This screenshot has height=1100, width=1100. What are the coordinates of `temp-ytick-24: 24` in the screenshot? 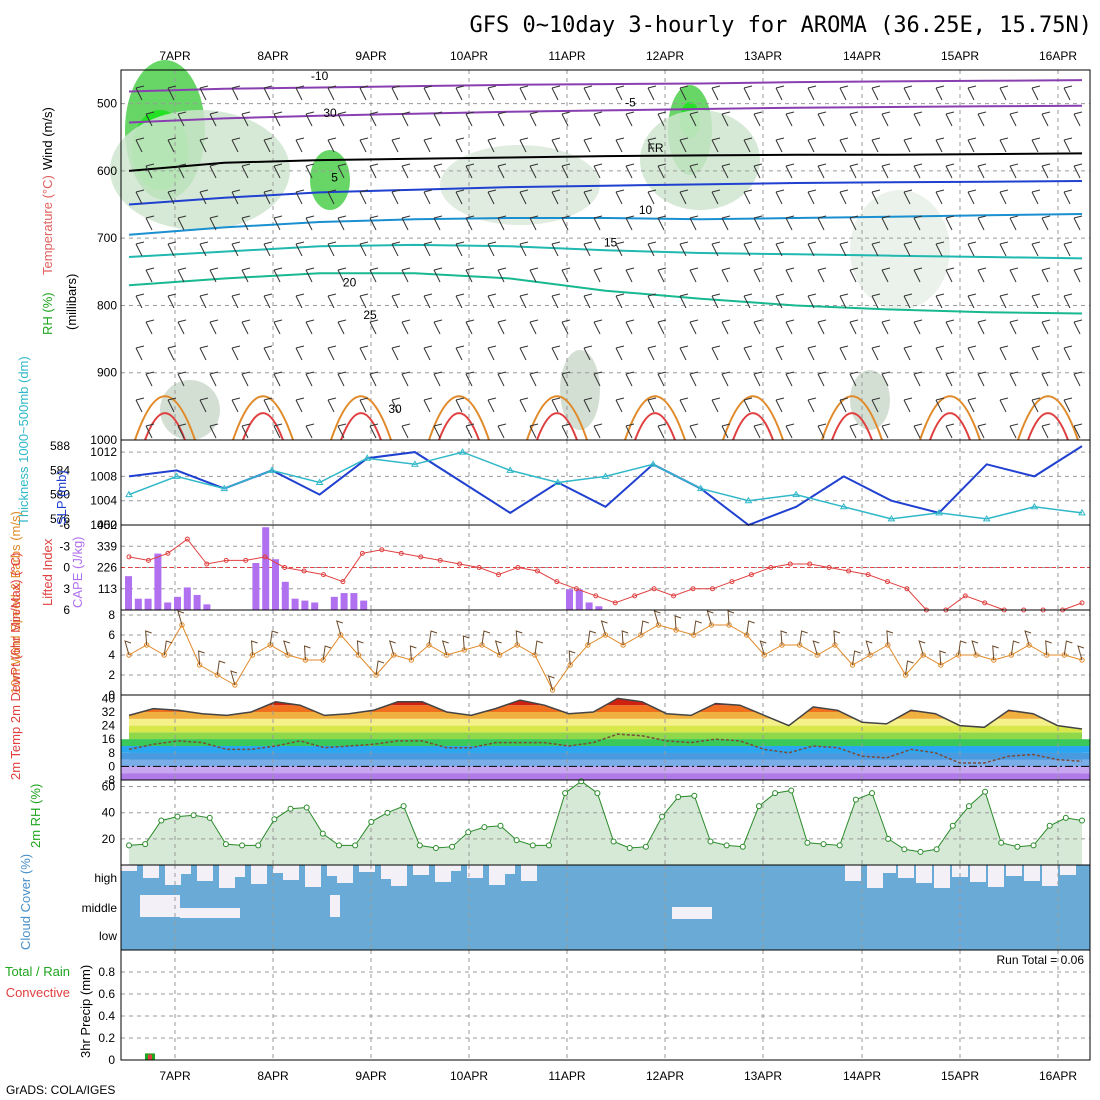 It's located at (109, 726).